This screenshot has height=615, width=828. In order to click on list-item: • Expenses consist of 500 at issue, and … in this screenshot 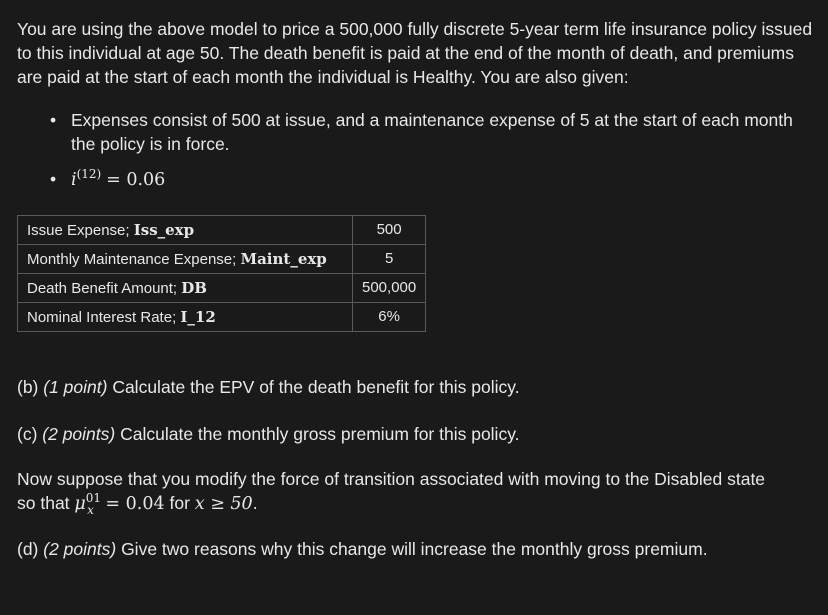, I will do `click(414, 132)`.